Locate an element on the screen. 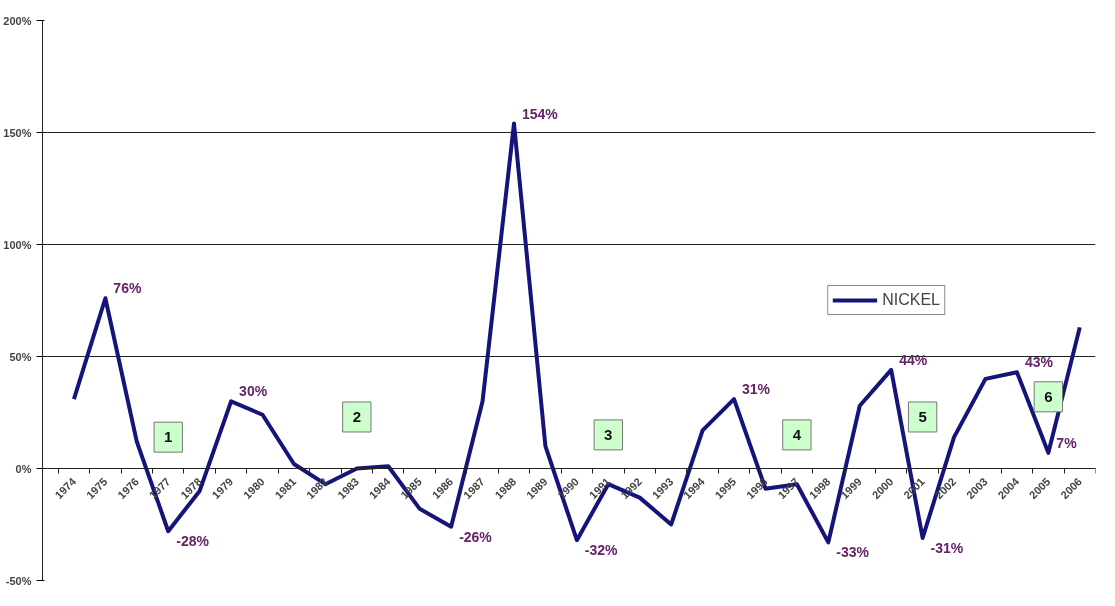 This screenshot has height=606, width=1115. y-tick-label: 0% is located at coordinates (23, 468).